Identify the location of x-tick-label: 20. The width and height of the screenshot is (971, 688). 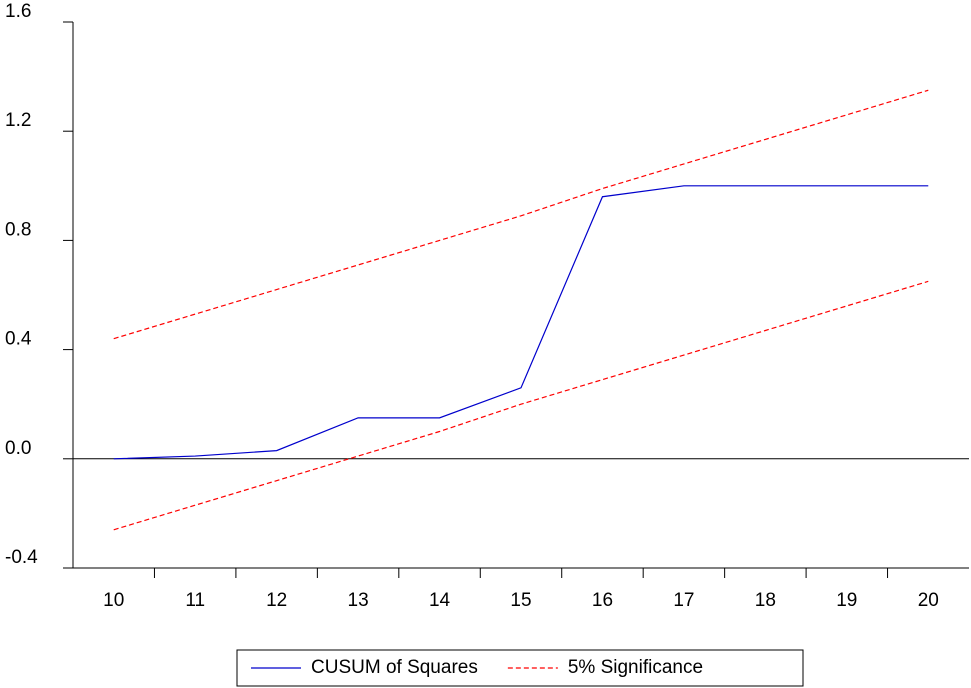
(928, 600).